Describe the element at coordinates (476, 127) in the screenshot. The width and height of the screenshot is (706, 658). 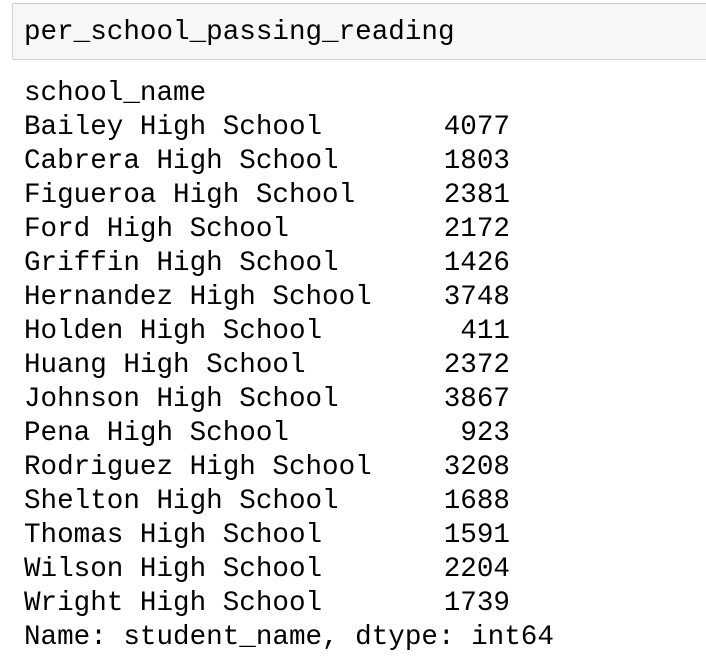
I see `row-value: 4077` at that location.